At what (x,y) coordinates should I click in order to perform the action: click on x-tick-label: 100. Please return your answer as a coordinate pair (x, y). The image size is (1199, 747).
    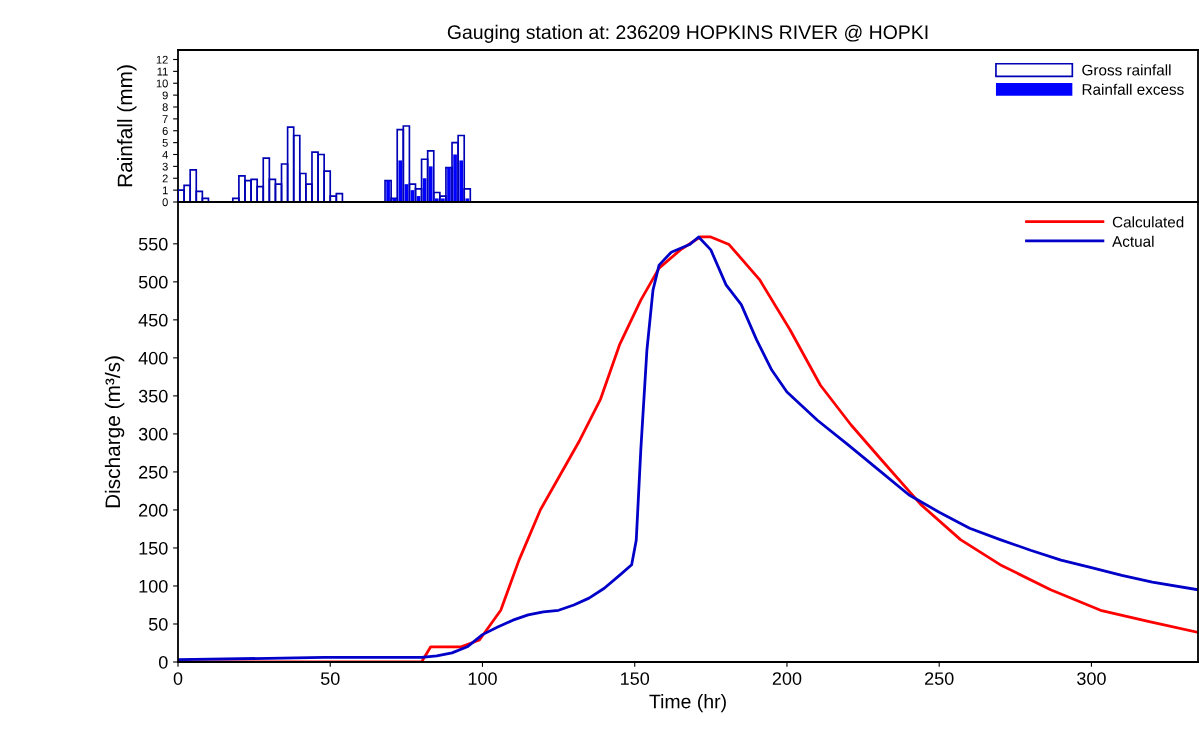
    Looking at the image, I should click on (482, 678).